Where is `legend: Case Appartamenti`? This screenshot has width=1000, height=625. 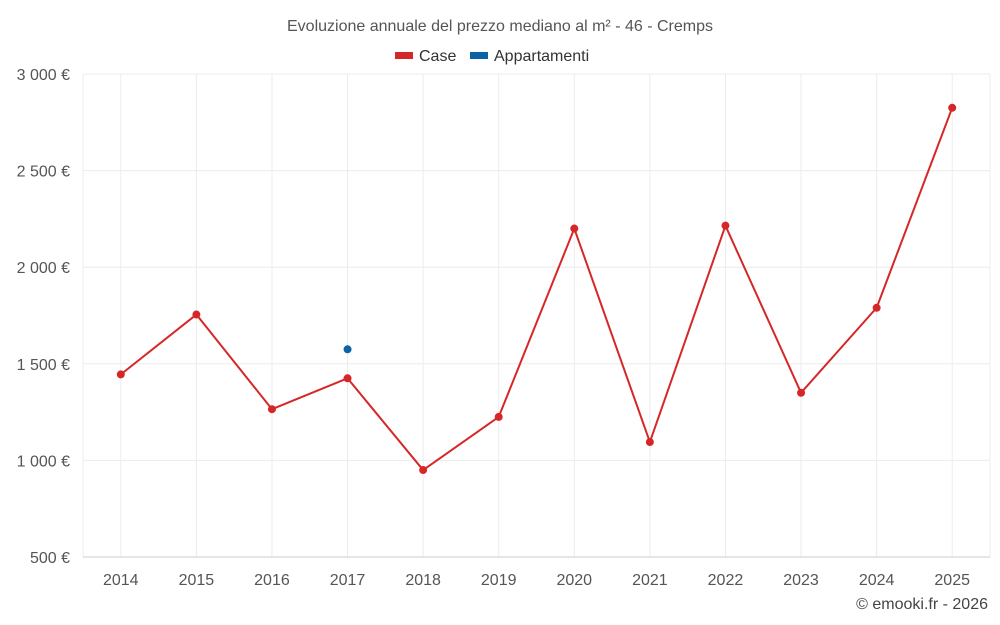 legend: Case Appartamenti is located at coordinates (492, 56).